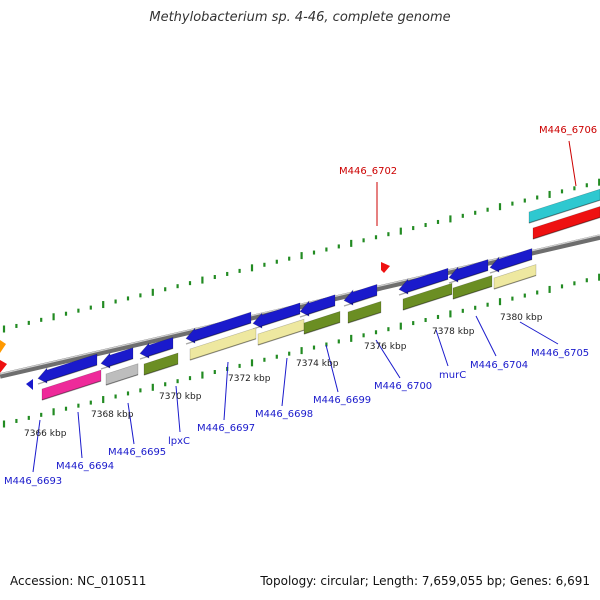 The image size is (600, 600). Describe the element at coordinates (179, 441) in the screenshot. I see `gene-label: lpxC` at that location.